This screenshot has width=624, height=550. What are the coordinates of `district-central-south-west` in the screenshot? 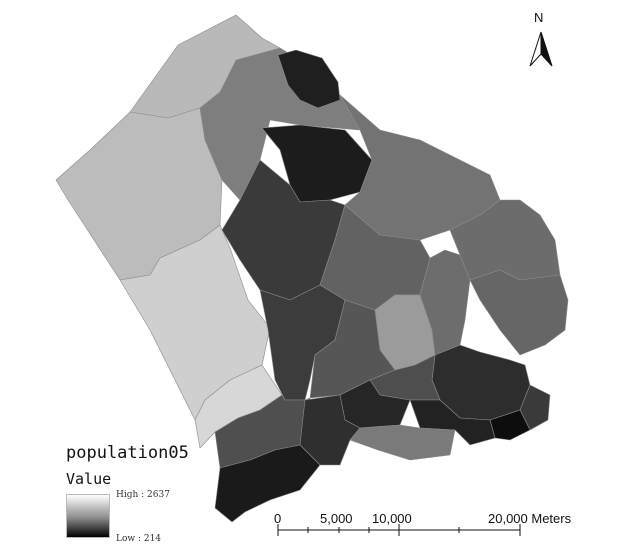 It's located at (302, 342).